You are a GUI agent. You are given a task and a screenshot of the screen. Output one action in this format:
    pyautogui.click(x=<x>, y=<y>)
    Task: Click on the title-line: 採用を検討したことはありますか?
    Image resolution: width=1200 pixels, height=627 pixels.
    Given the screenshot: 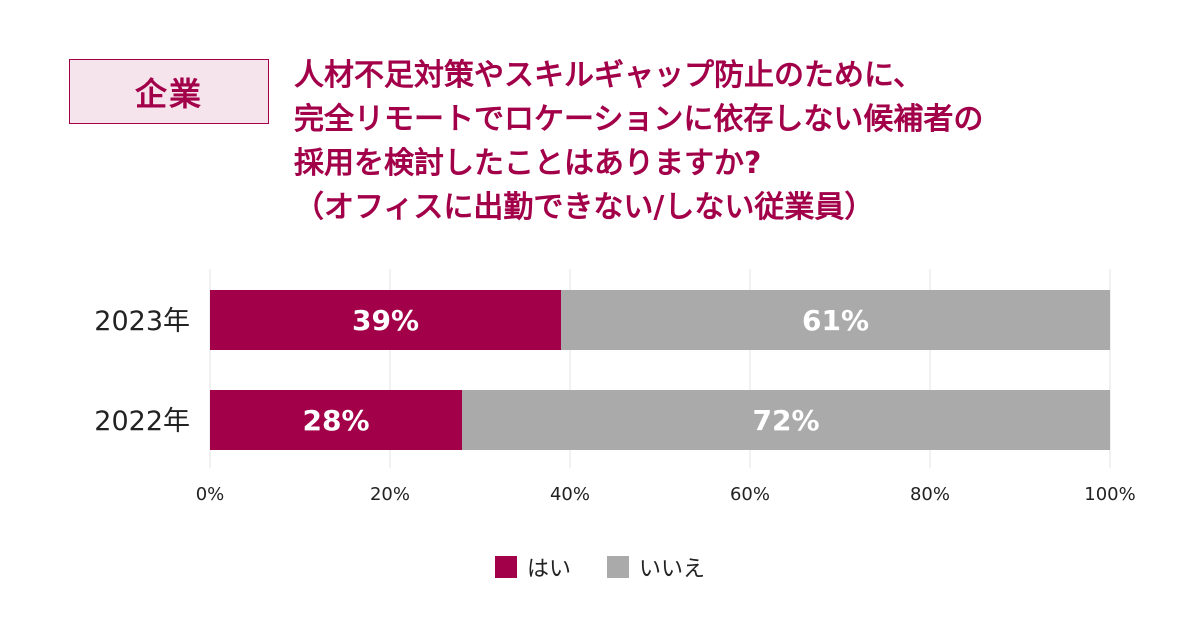 What is the action you would take?
    pyautogui.click(x=528, y=163)
    